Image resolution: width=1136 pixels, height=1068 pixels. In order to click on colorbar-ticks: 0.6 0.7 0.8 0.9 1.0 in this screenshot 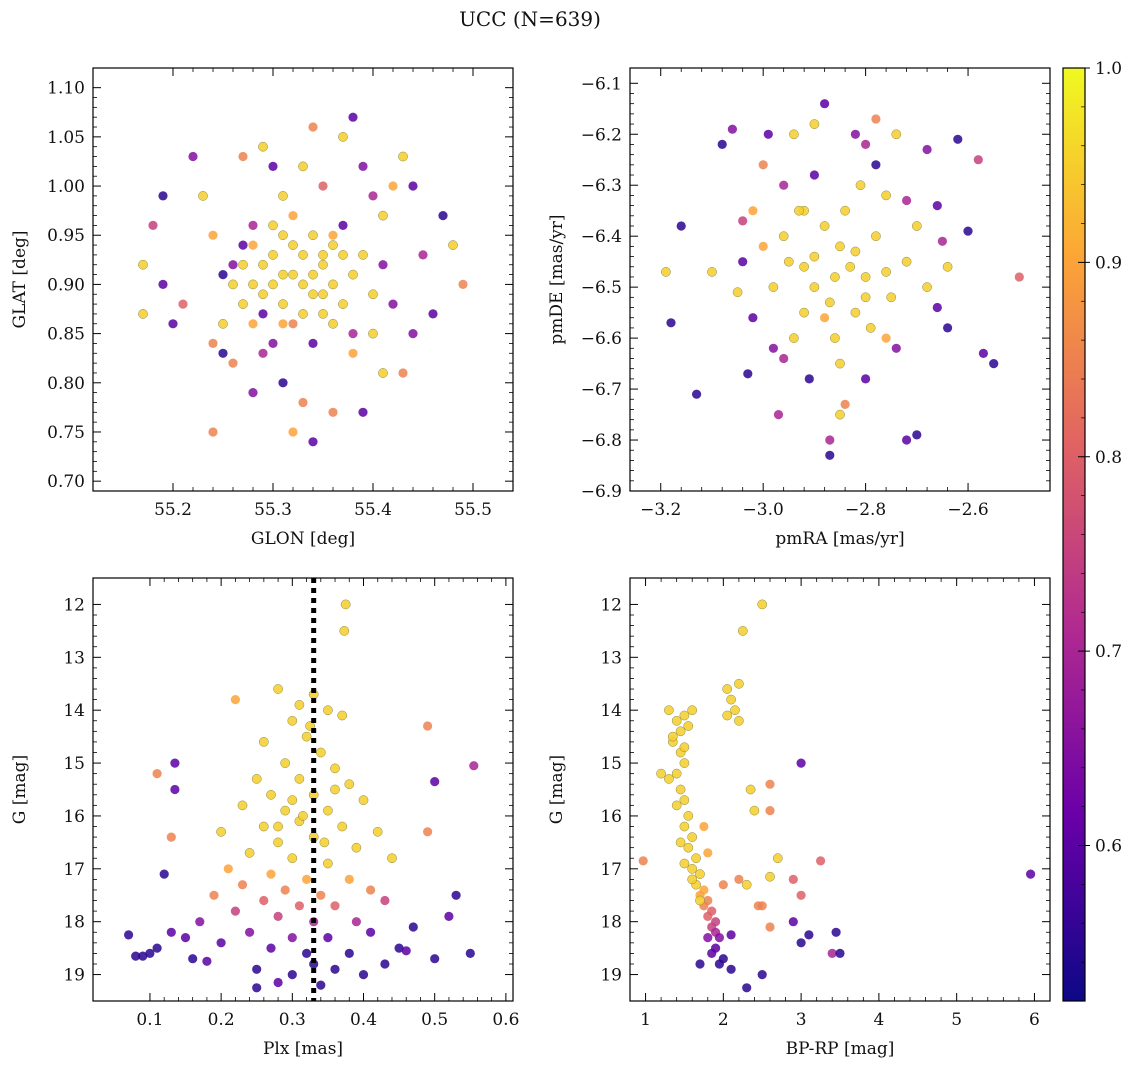, I will do `click(1100, 530)`.